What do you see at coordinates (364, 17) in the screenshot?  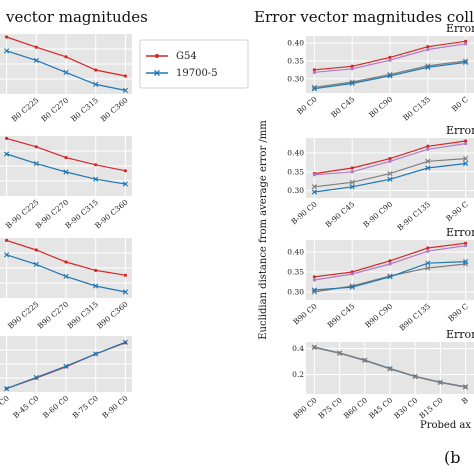 I see `right-title: Error vector magnitudes collect` at bounding box center [364, 17].